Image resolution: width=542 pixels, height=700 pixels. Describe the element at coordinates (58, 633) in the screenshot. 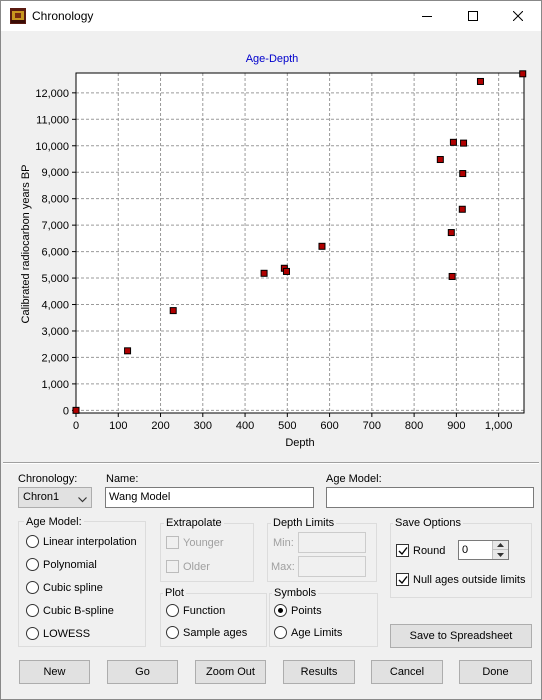

I see `radio-lowess: LOWESS` at that location.